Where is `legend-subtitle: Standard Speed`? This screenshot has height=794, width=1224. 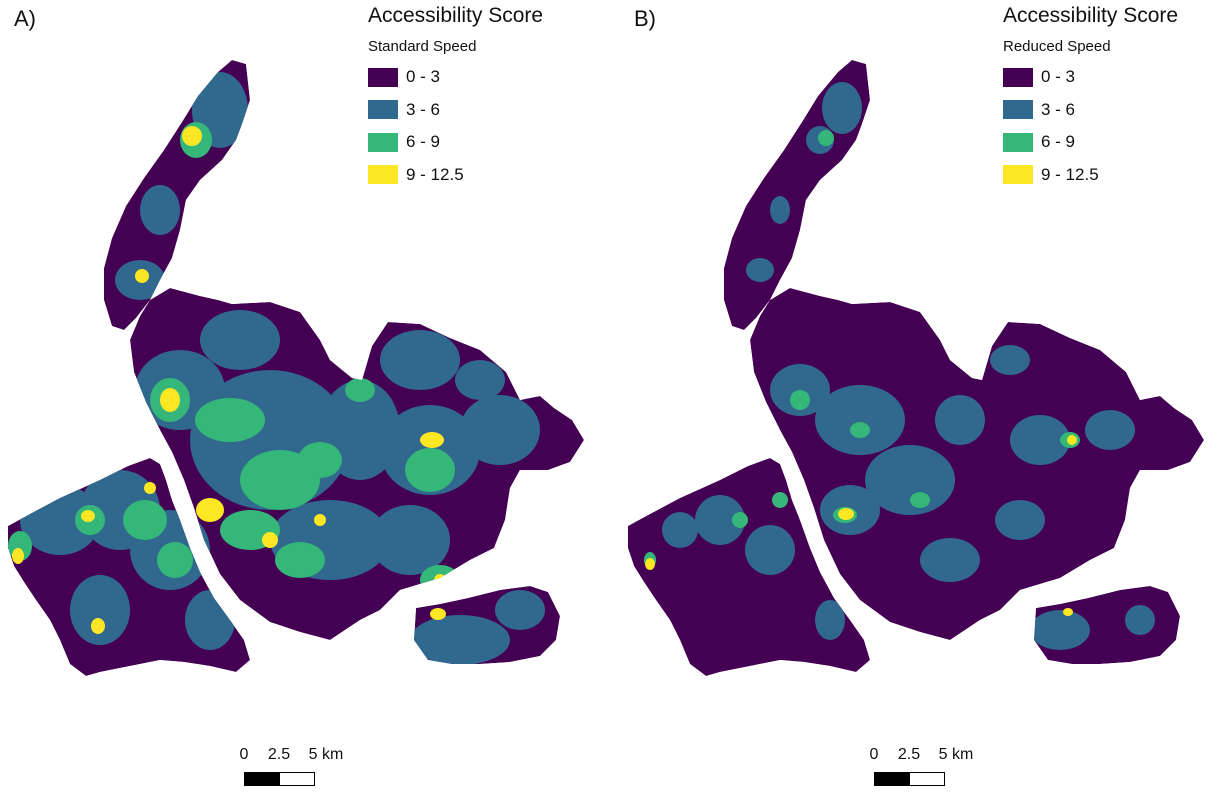
legend-subtitle: Standard Speed is located at coordinates (422, 46).